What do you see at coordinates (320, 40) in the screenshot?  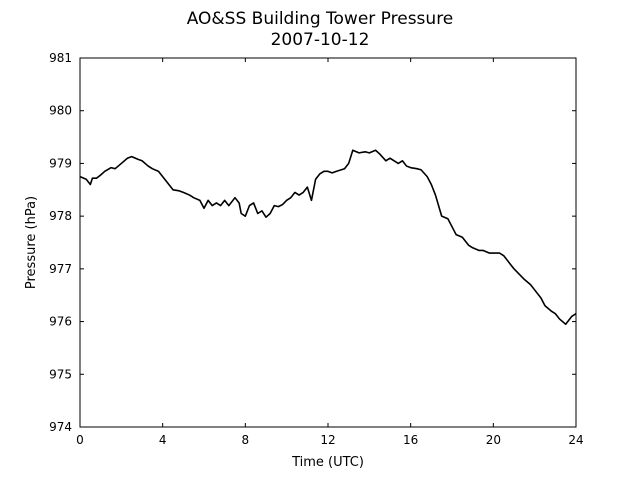 I see `chart-subtitle: 2007-10-12` at bounding box center [320, 40].